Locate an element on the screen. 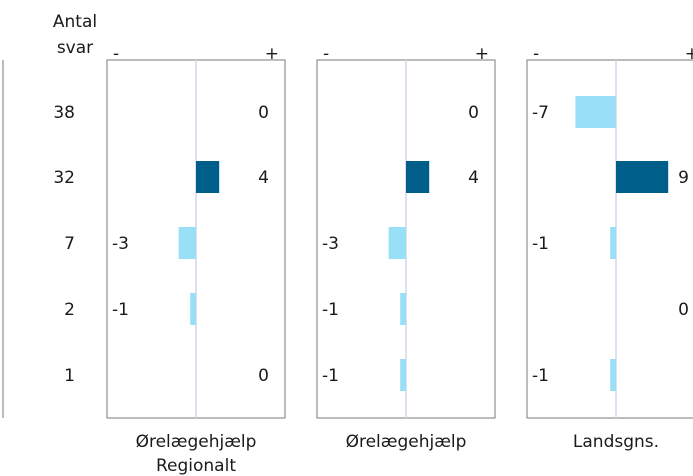  header-antal: Antal is located at coordinates (75, 22).